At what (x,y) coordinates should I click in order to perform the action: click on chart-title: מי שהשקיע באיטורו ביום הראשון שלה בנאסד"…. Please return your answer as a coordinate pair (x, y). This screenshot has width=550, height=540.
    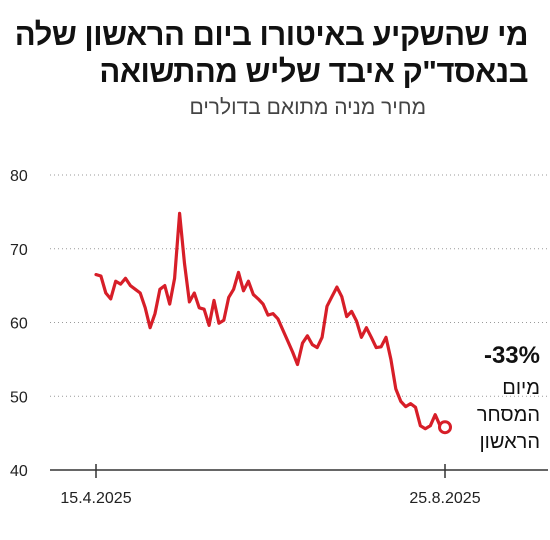
    Looking at the image, I should click on (271, 53).